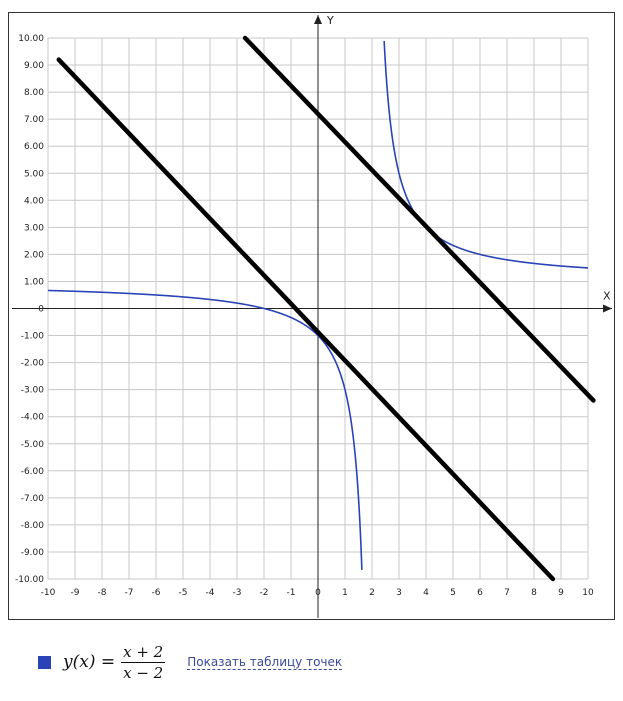 The image size is (623, 701). Describe the element at coordinates (33, 391) in the screenshot. I see `y-tick-label: -3.00` at that location.